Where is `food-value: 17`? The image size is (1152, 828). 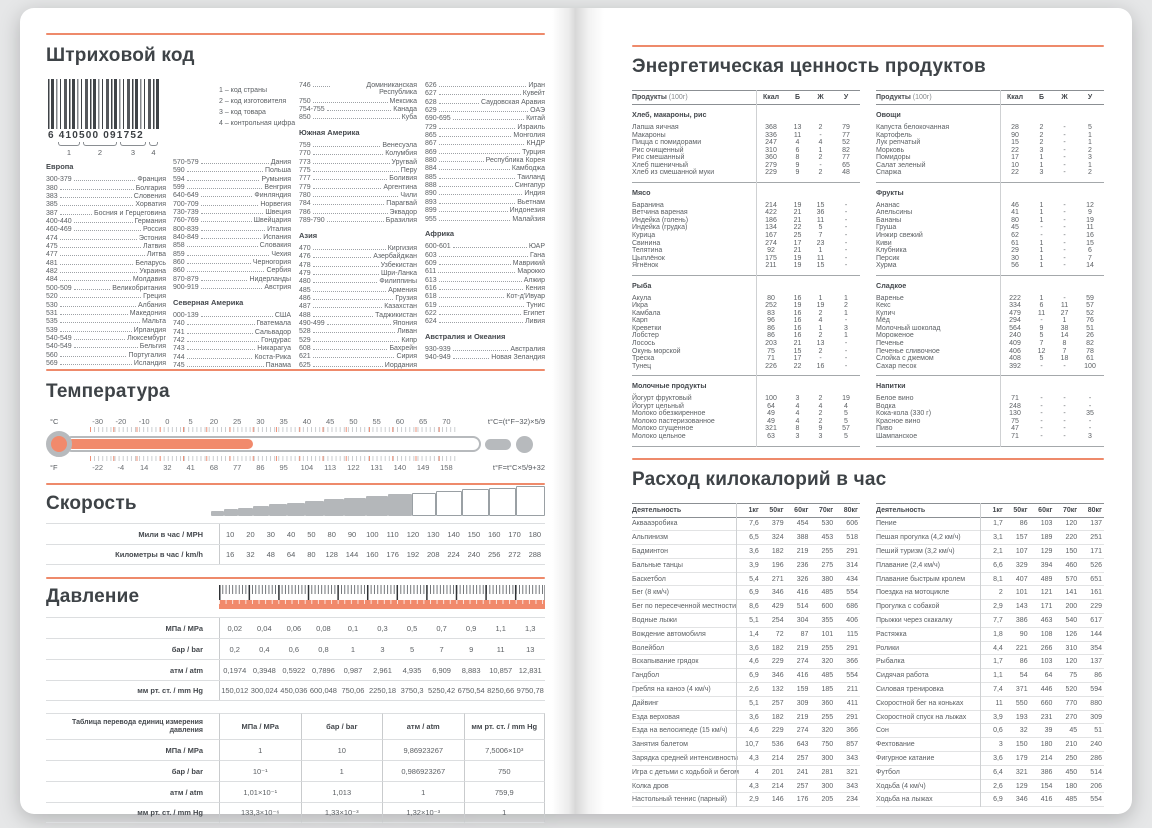
food-value: 17 is located at coordinates (797, 243).